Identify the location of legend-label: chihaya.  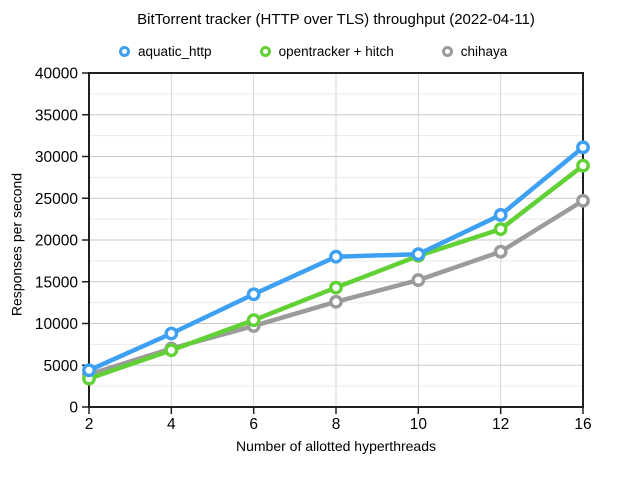
(484, 51).